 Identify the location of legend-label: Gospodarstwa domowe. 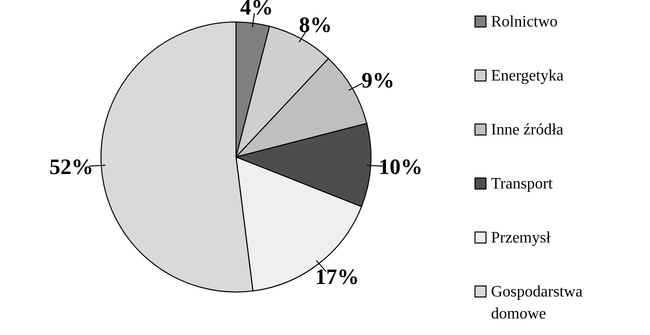
(537, 303).